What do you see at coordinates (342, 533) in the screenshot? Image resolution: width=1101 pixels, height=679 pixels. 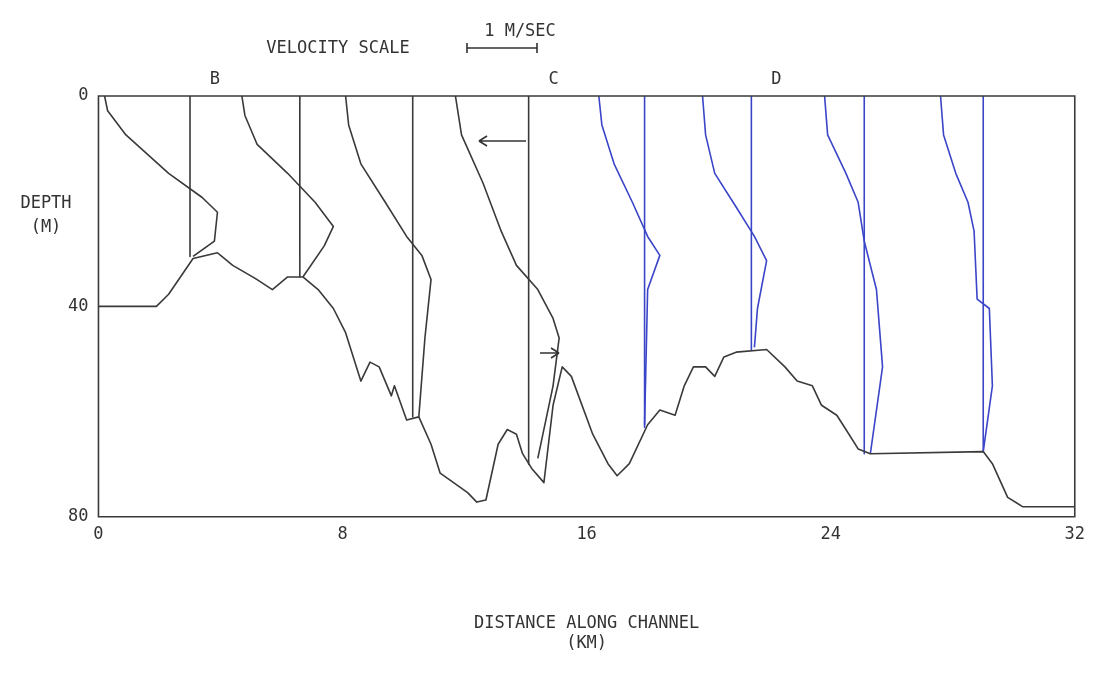 I see `x-tick-label: 8` at bounding box center [342, 533].